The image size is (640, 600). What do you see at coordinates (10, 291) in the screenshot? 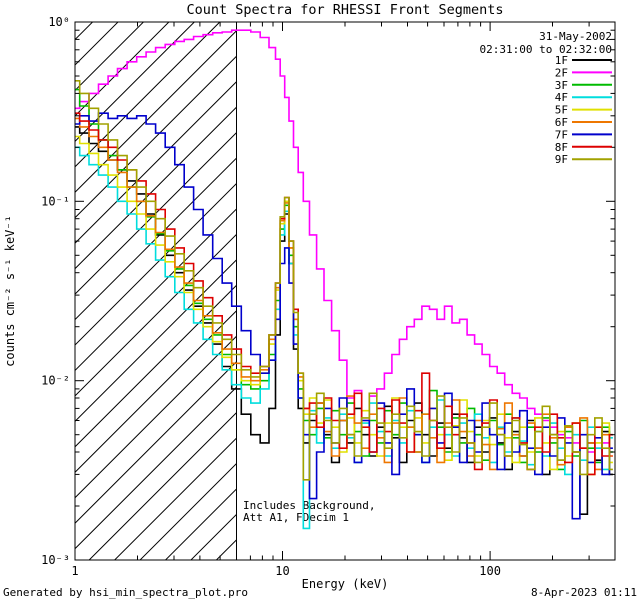
I see `y-axis-label: counts cm⁻² s⁻¹ keV⁻¹` at bounding box center [10, 291].